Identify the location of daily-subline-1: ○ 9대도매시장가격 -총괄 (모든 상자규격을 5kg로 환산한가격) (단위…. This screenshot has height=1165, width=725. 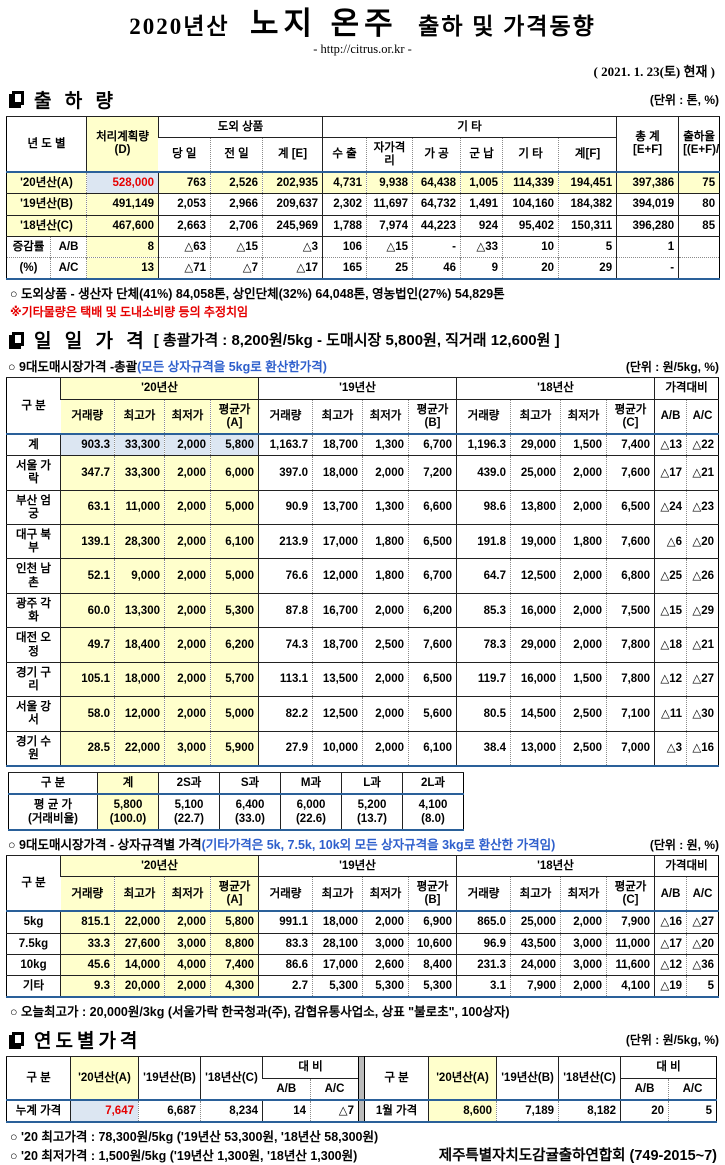
(363, 365).